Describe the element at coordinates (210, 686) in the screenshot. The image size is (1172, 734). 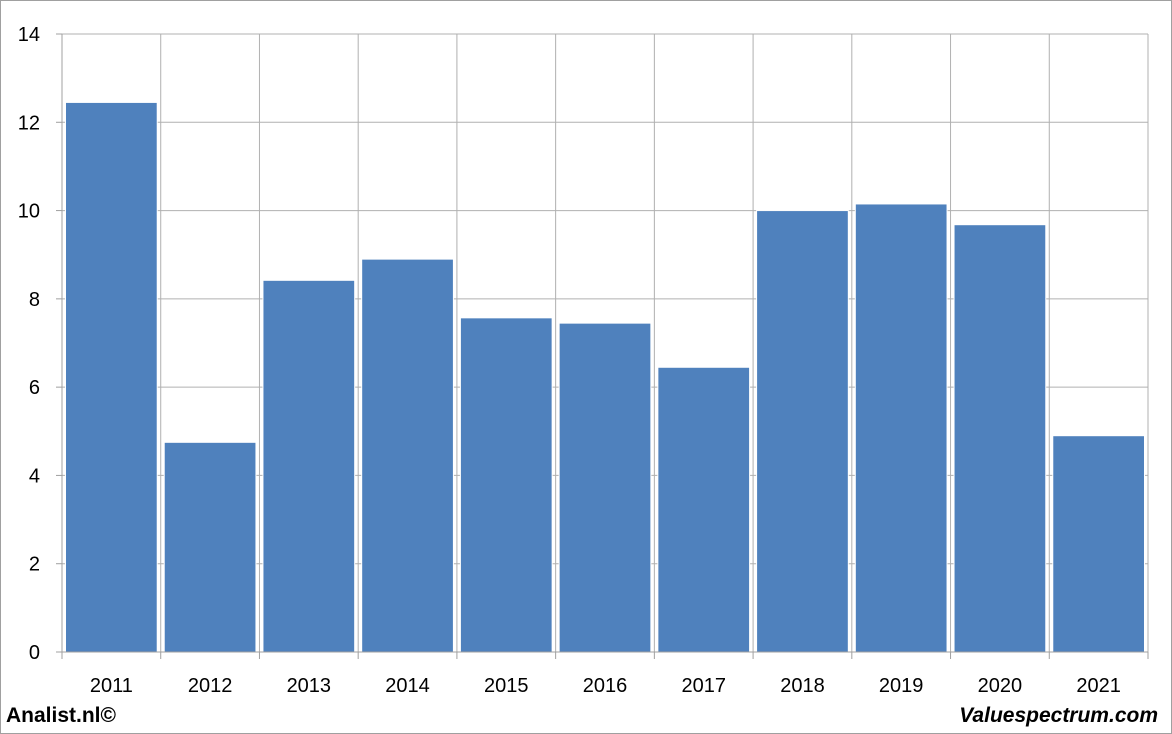
I see `x-tick-label: 2012` at that location.